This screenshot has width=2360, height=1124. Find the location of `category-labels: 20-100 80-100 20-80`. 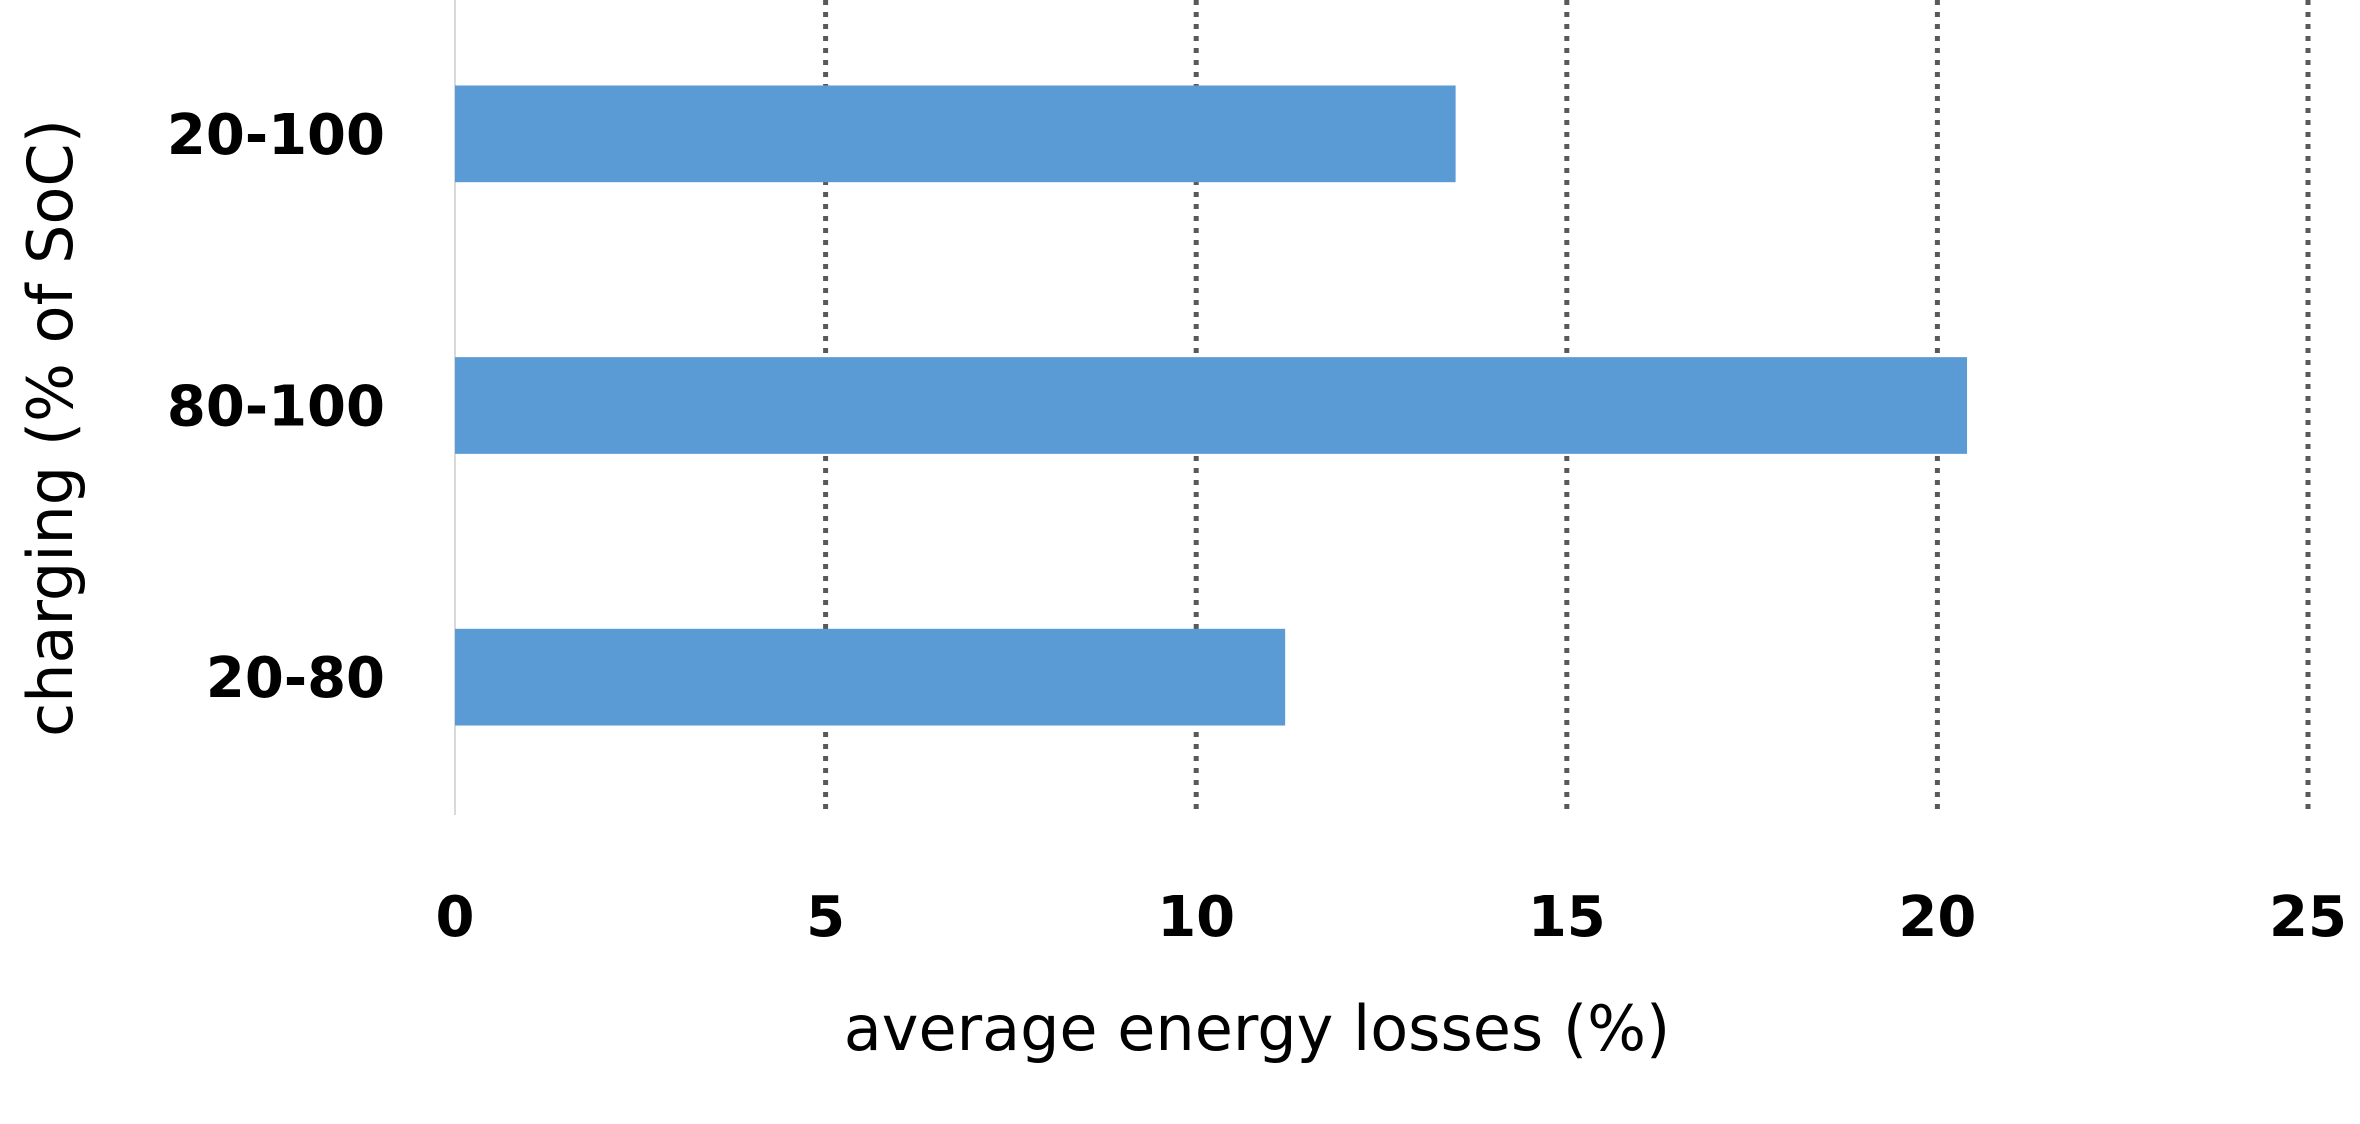

category-labels: 20-100 80-100 20-80 is located at coordinates (276, 407).